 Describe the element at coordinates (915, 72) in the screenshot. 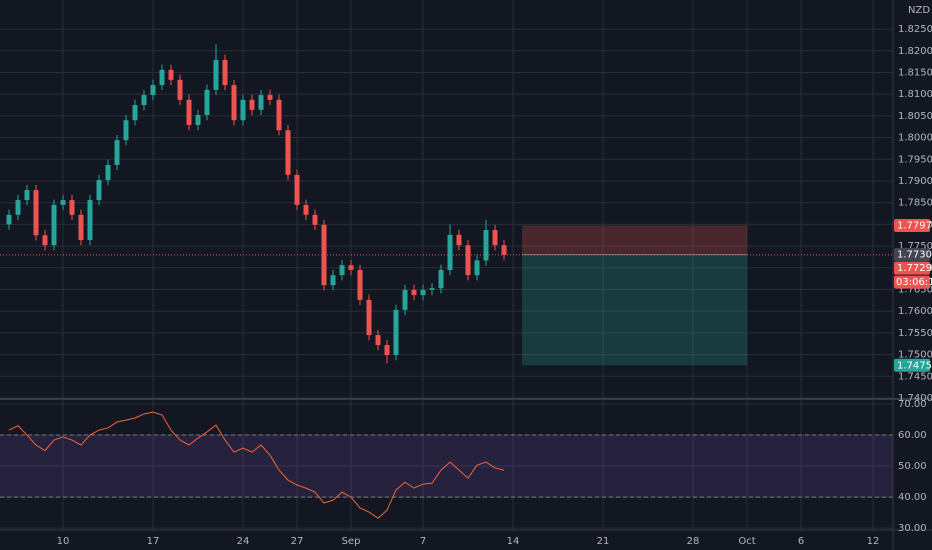

I see `y-tick-label: 1.81500` at that location.